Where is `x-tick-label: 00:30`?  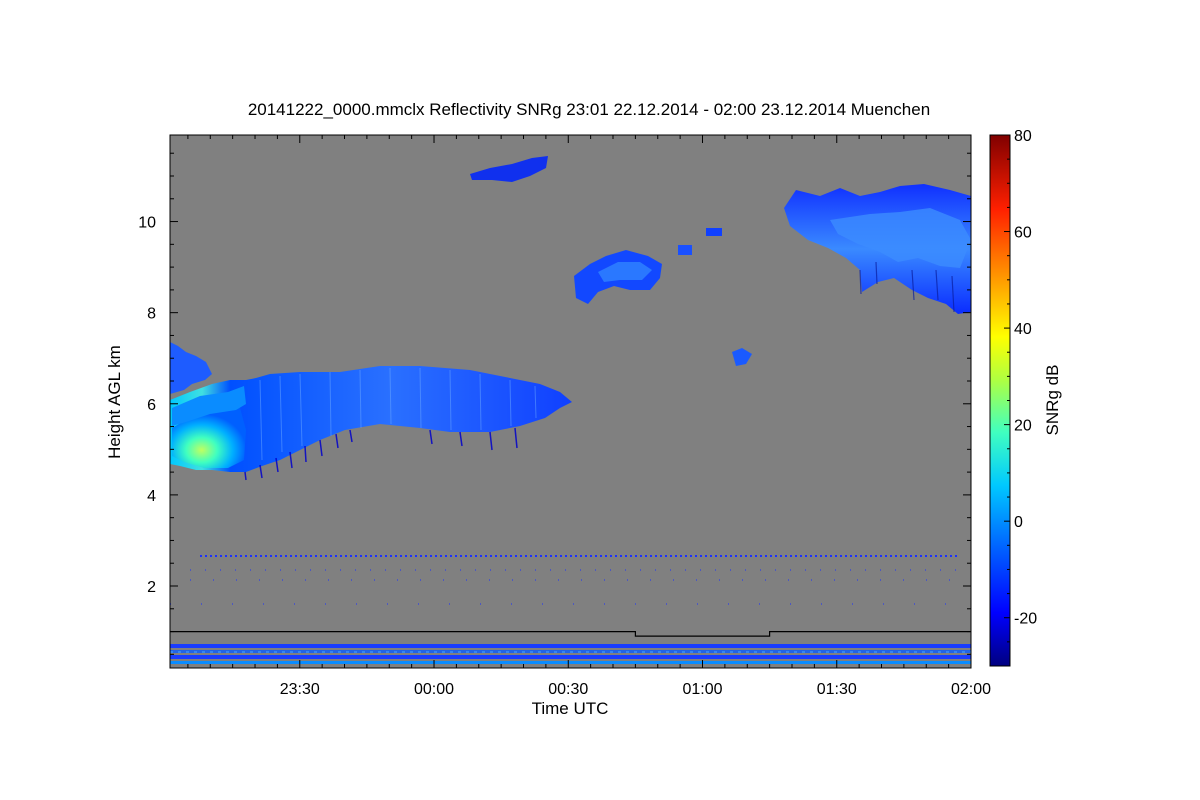 x-tick-label: 00:30 is located at coordinates (568, 689).